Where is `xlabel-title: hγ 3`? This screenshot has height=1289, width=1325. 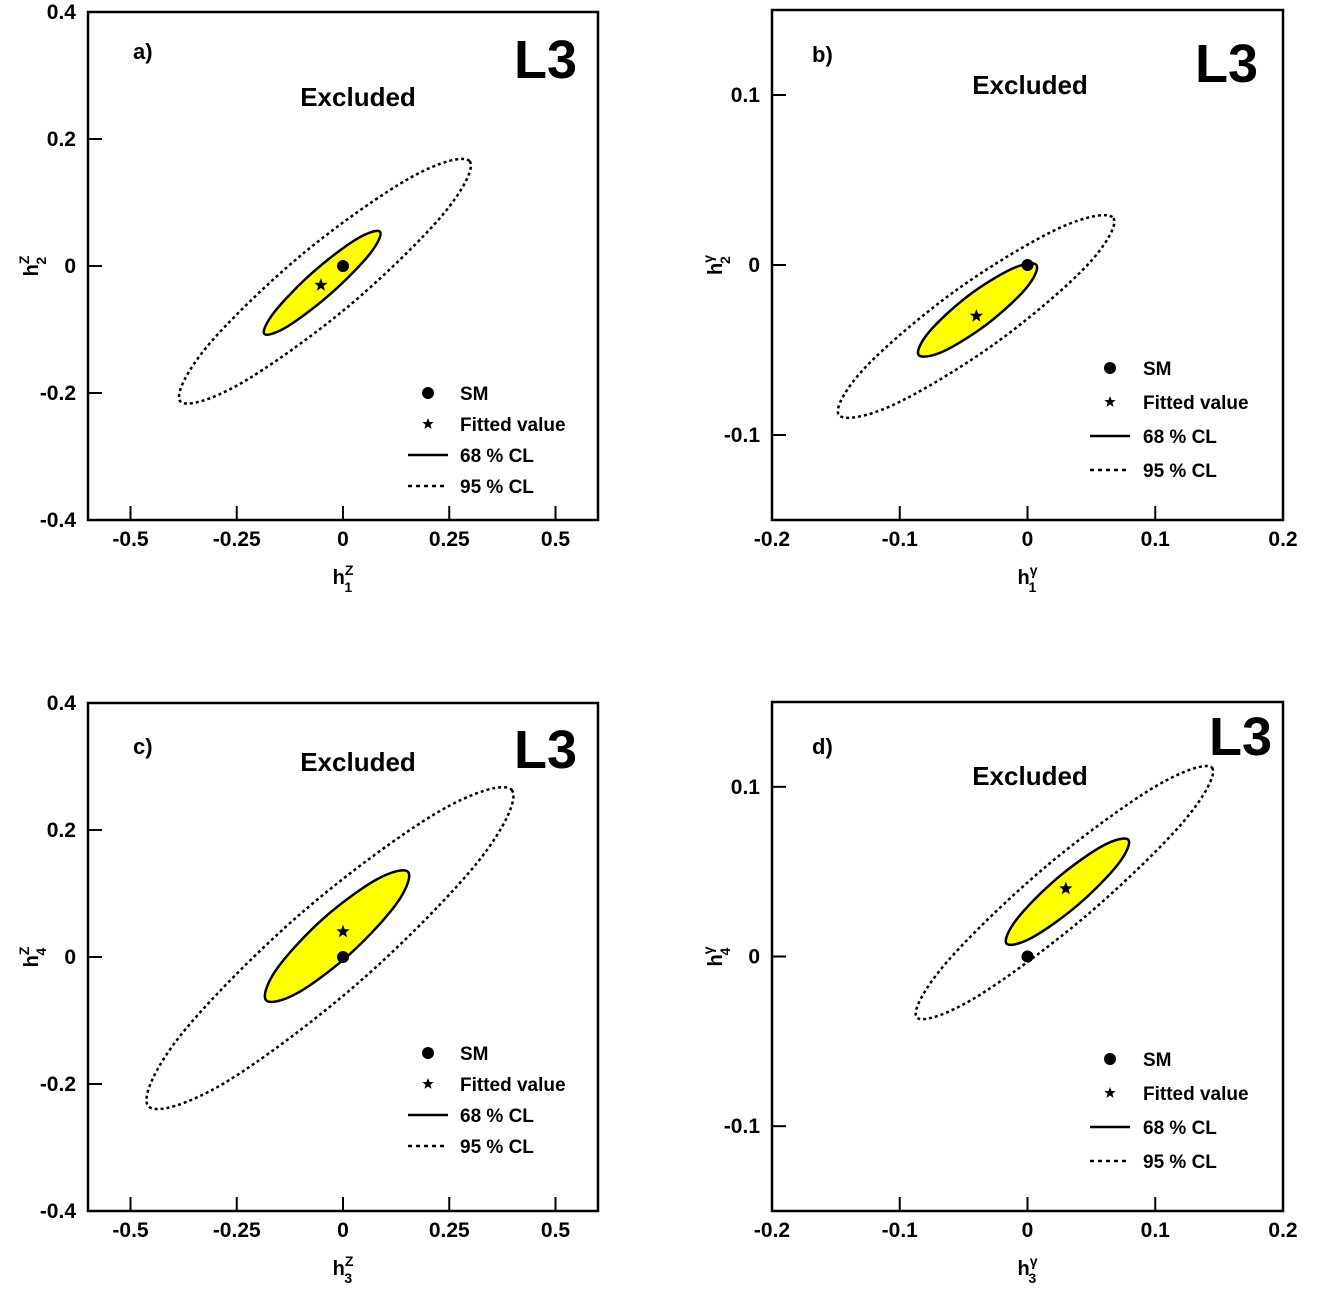 xlabel-title: hγ 3 is located at coordinates (1027, 1269).